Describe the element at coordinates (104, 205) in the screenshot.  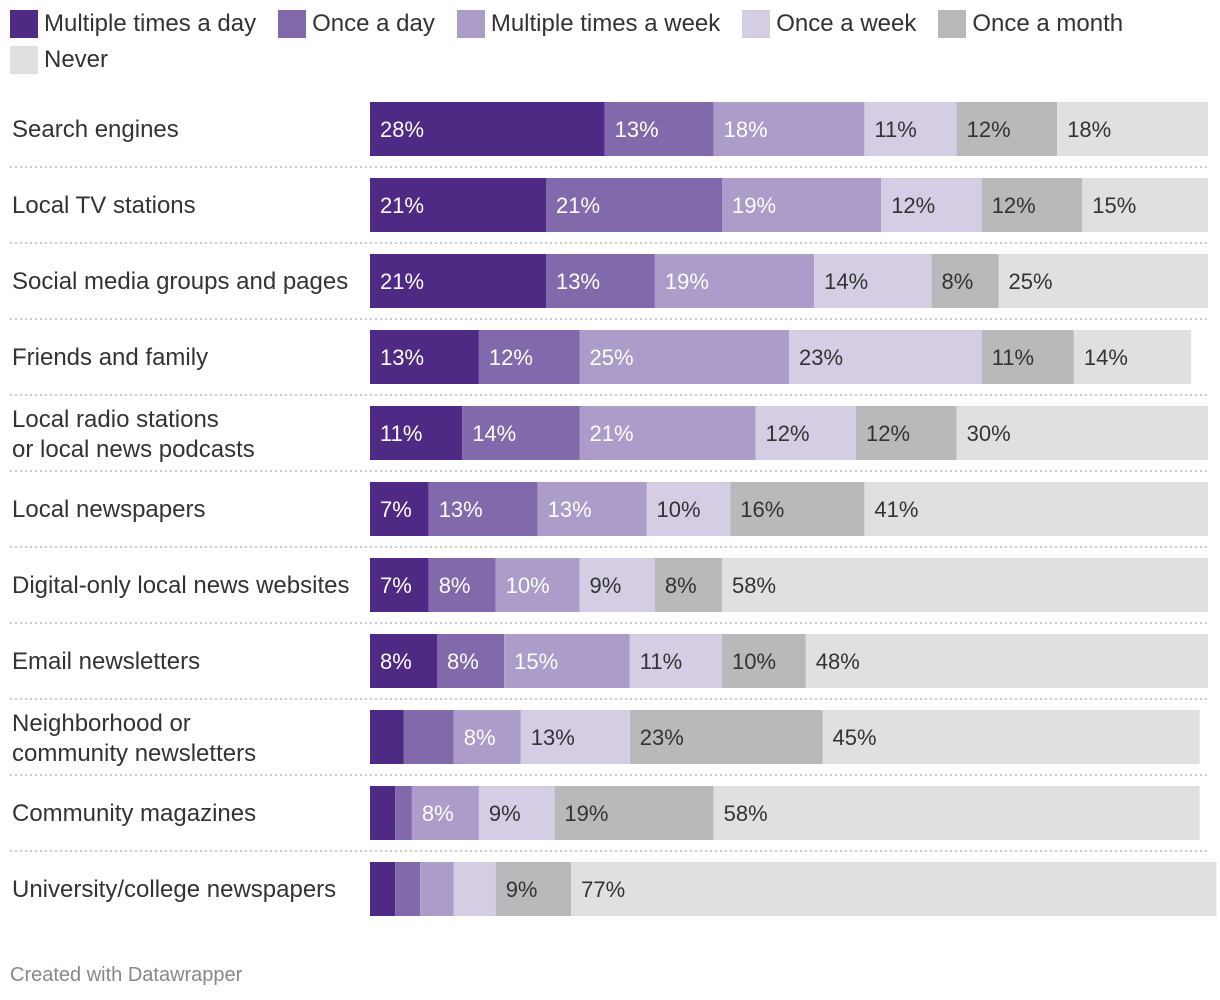
I see `row-label: Local TV stations` at that location.